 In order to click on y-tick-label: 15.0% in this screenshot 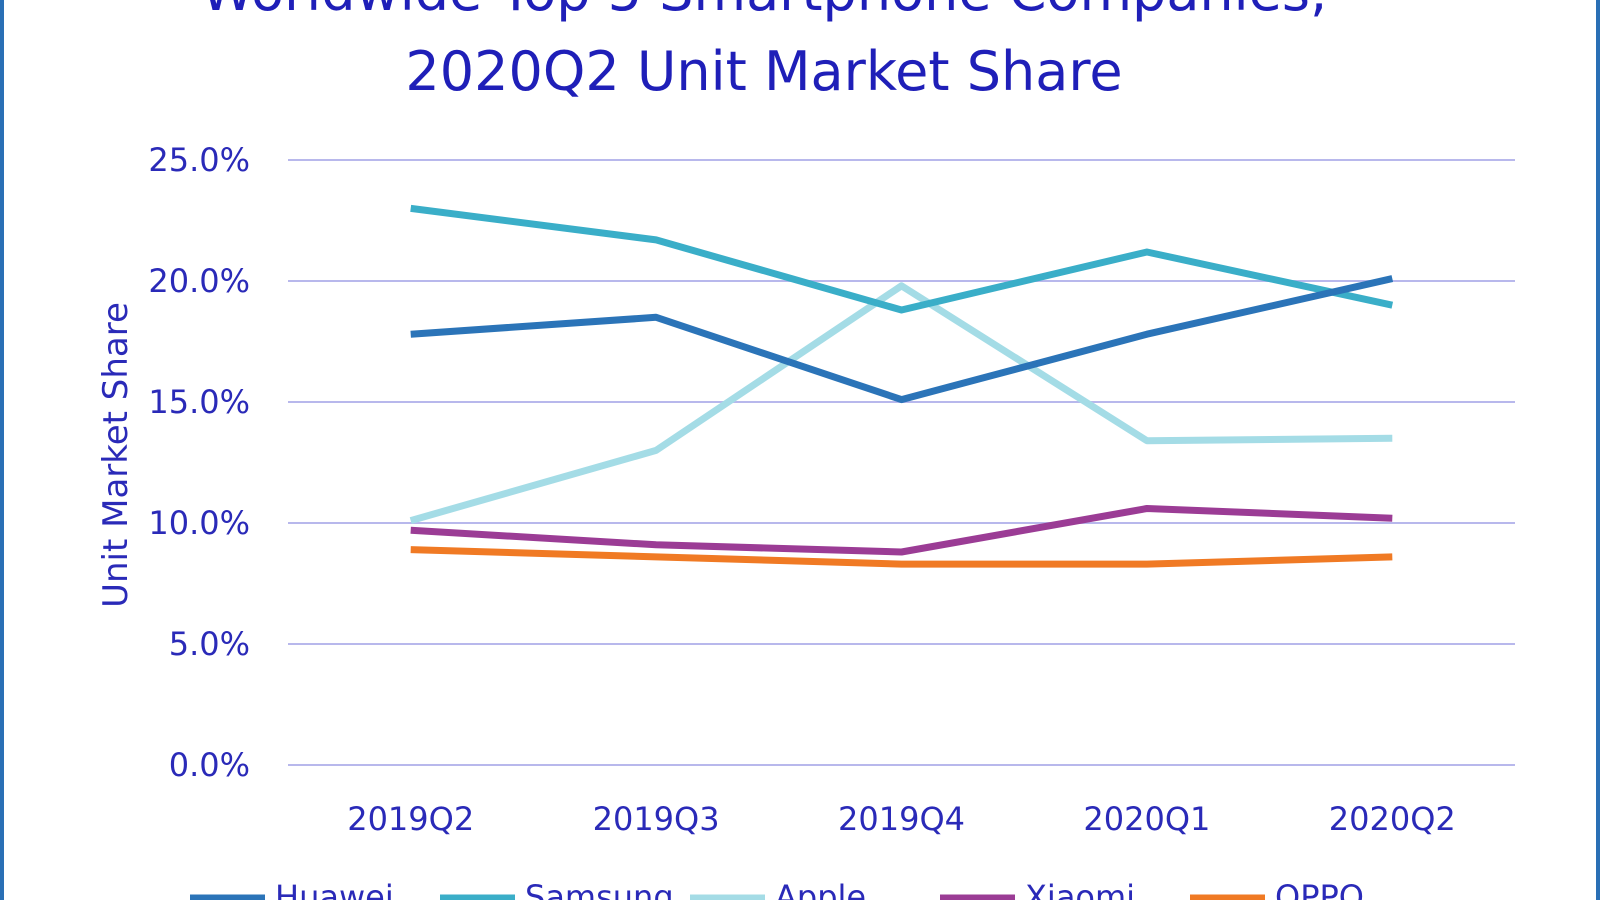, I will do `click(199, 402)`.